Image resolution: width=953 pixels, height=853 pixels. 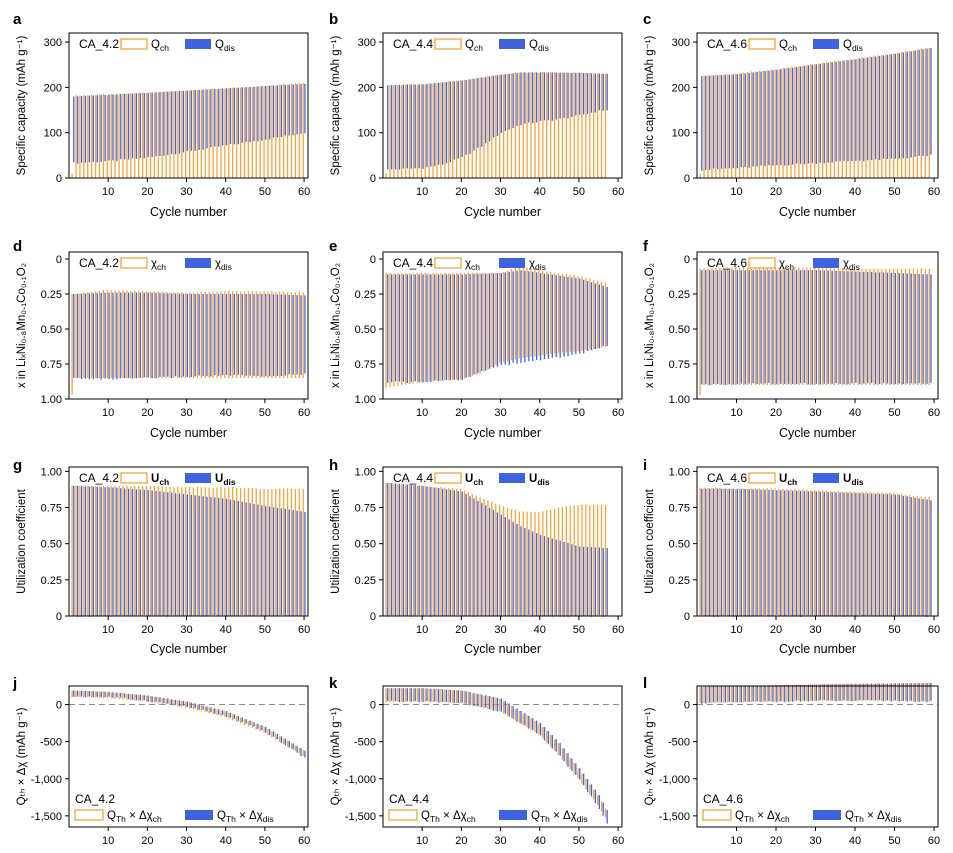 What do you see at coordinates (188, 130) in the screenshot?
I see `bars-a` at bounding box center [188, 130].